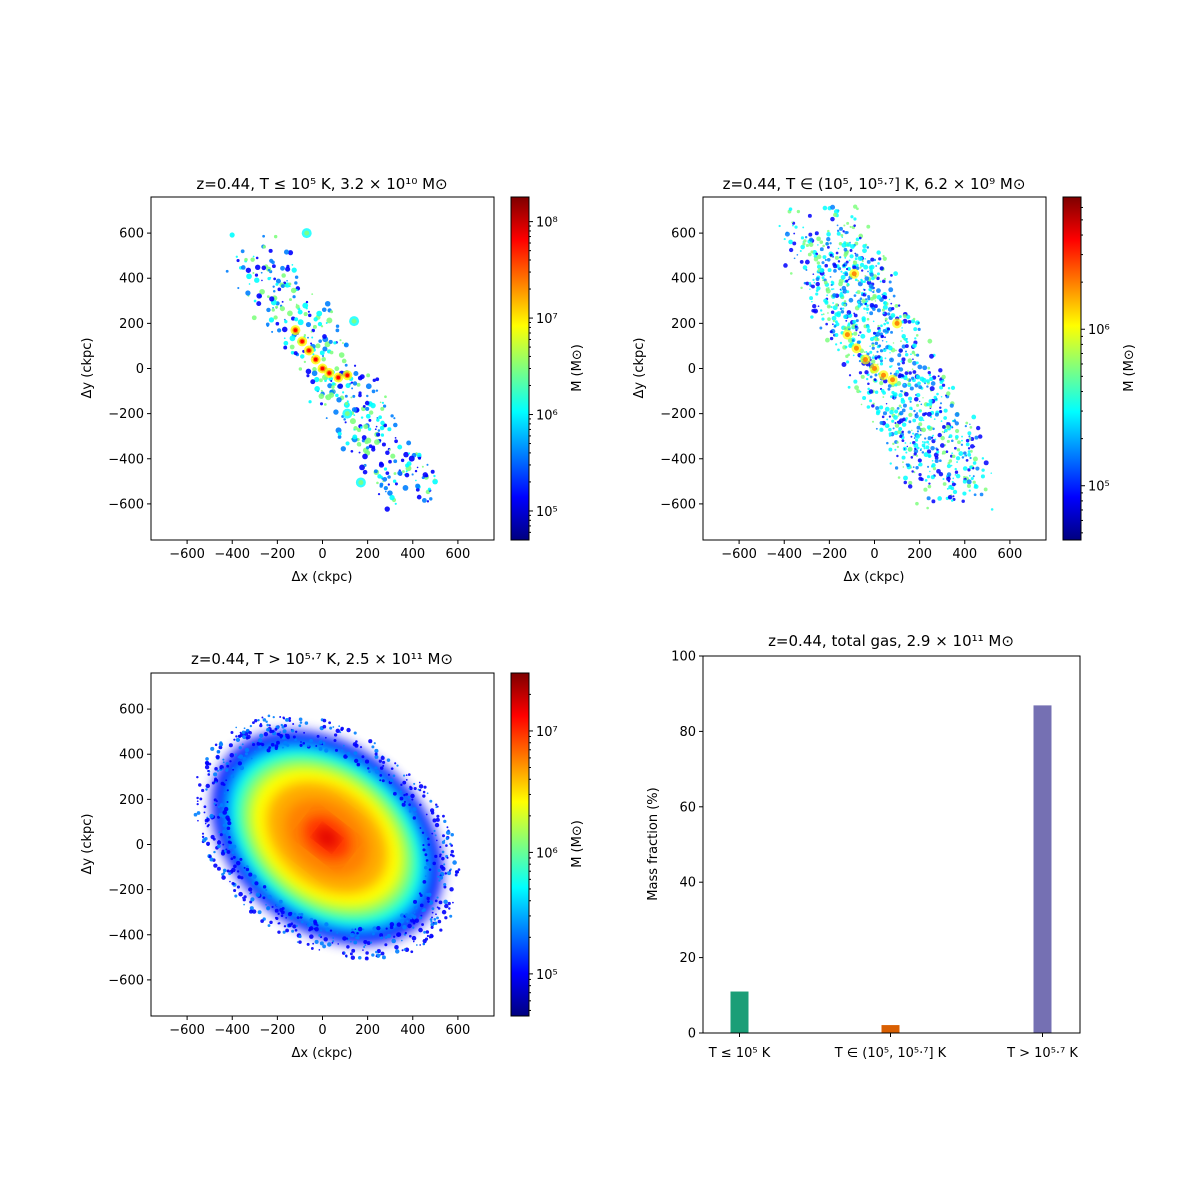 The height and width of the screenshot is (1200, 1200). I want to click on plot-area, so click(891, 844).